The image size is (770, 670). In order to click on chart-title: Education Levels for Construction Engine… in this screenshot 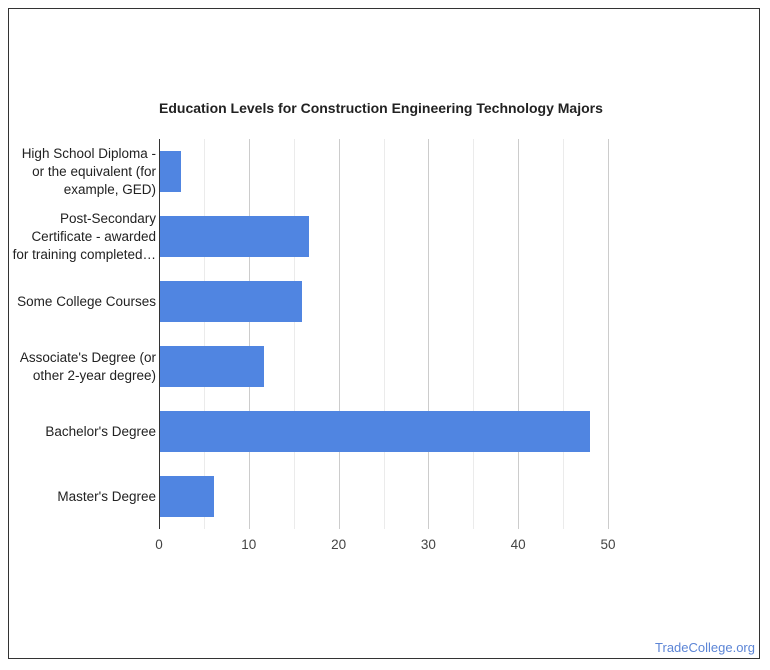, I will do `click(381, 108)`.